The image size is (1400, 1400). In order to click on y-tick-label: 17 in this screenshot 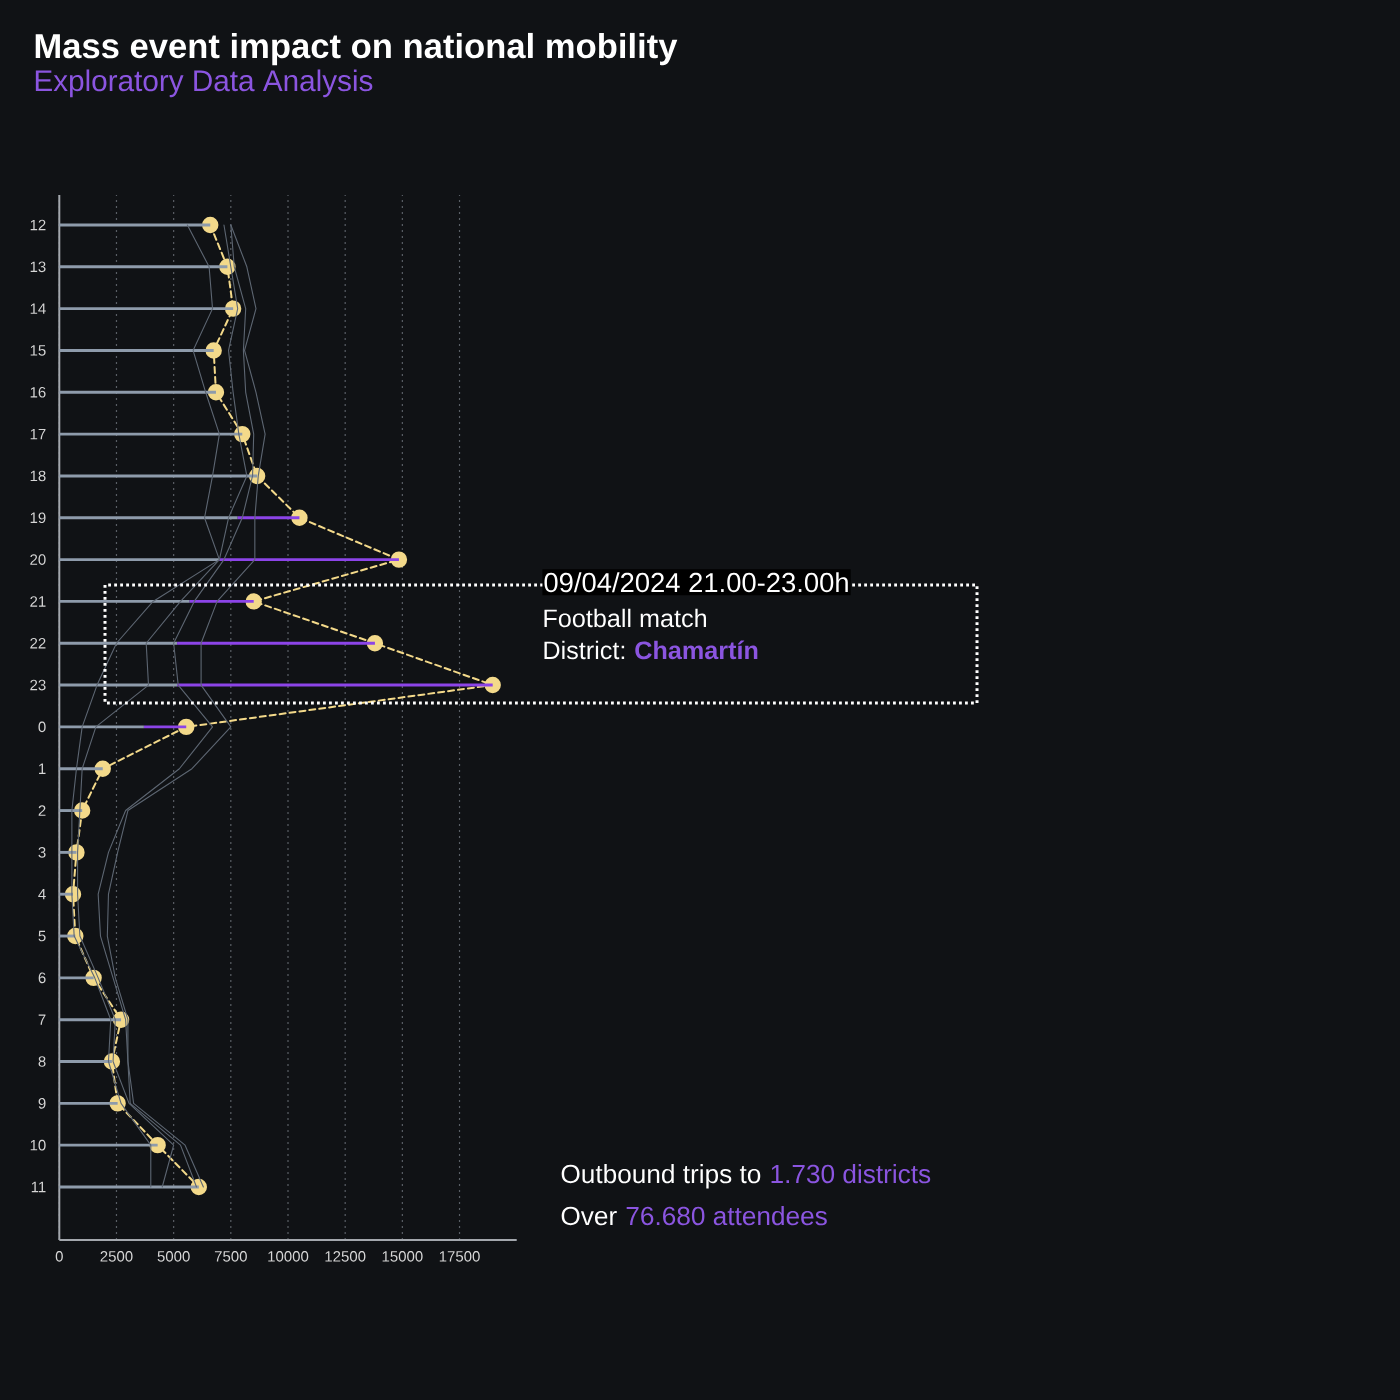, I will do `click(38, 434)`.